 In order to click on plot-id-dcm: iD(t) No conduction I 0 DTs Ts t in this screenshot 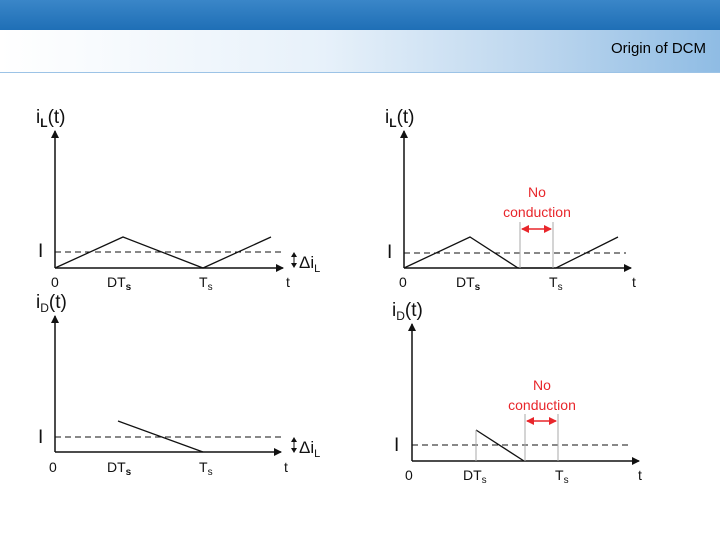, I will do `click(517, 393)`.